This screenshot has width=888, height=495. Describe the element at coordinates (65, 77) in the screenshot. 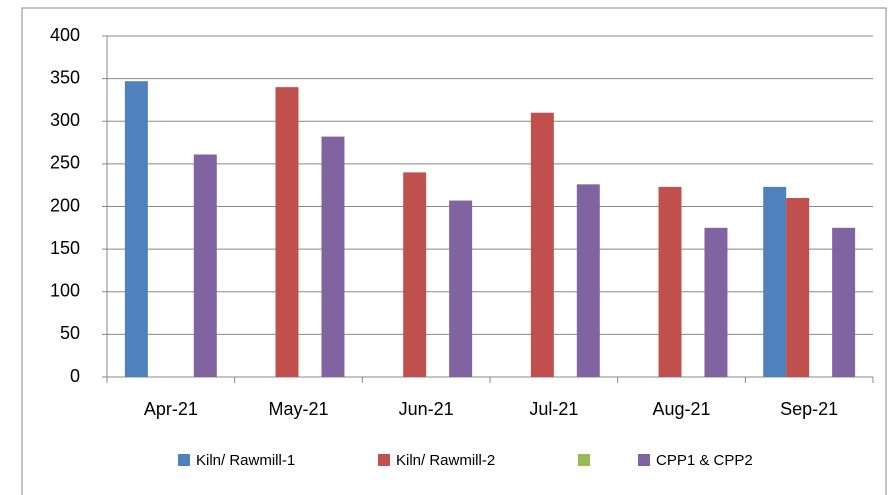

I see `y-tick-label: 350` at that location.